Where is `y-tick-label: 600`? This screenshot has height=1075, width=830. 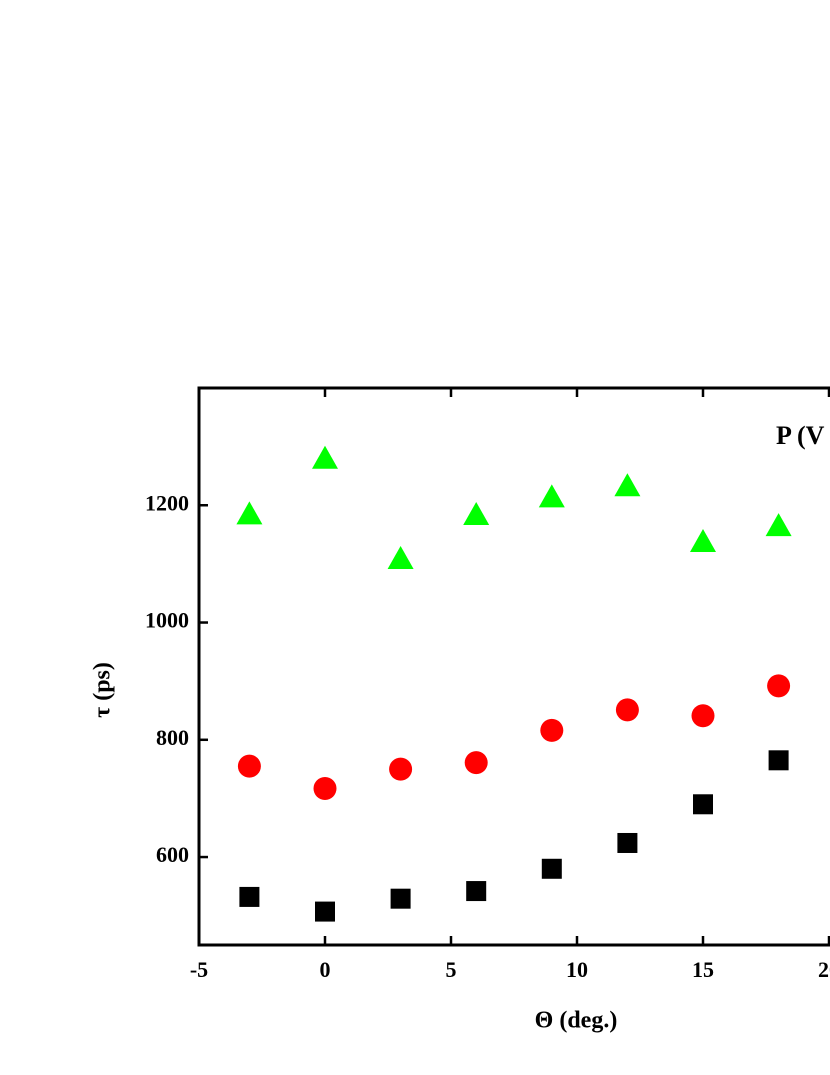 y-tick-label: 600 is located at coordinates (172, 854).